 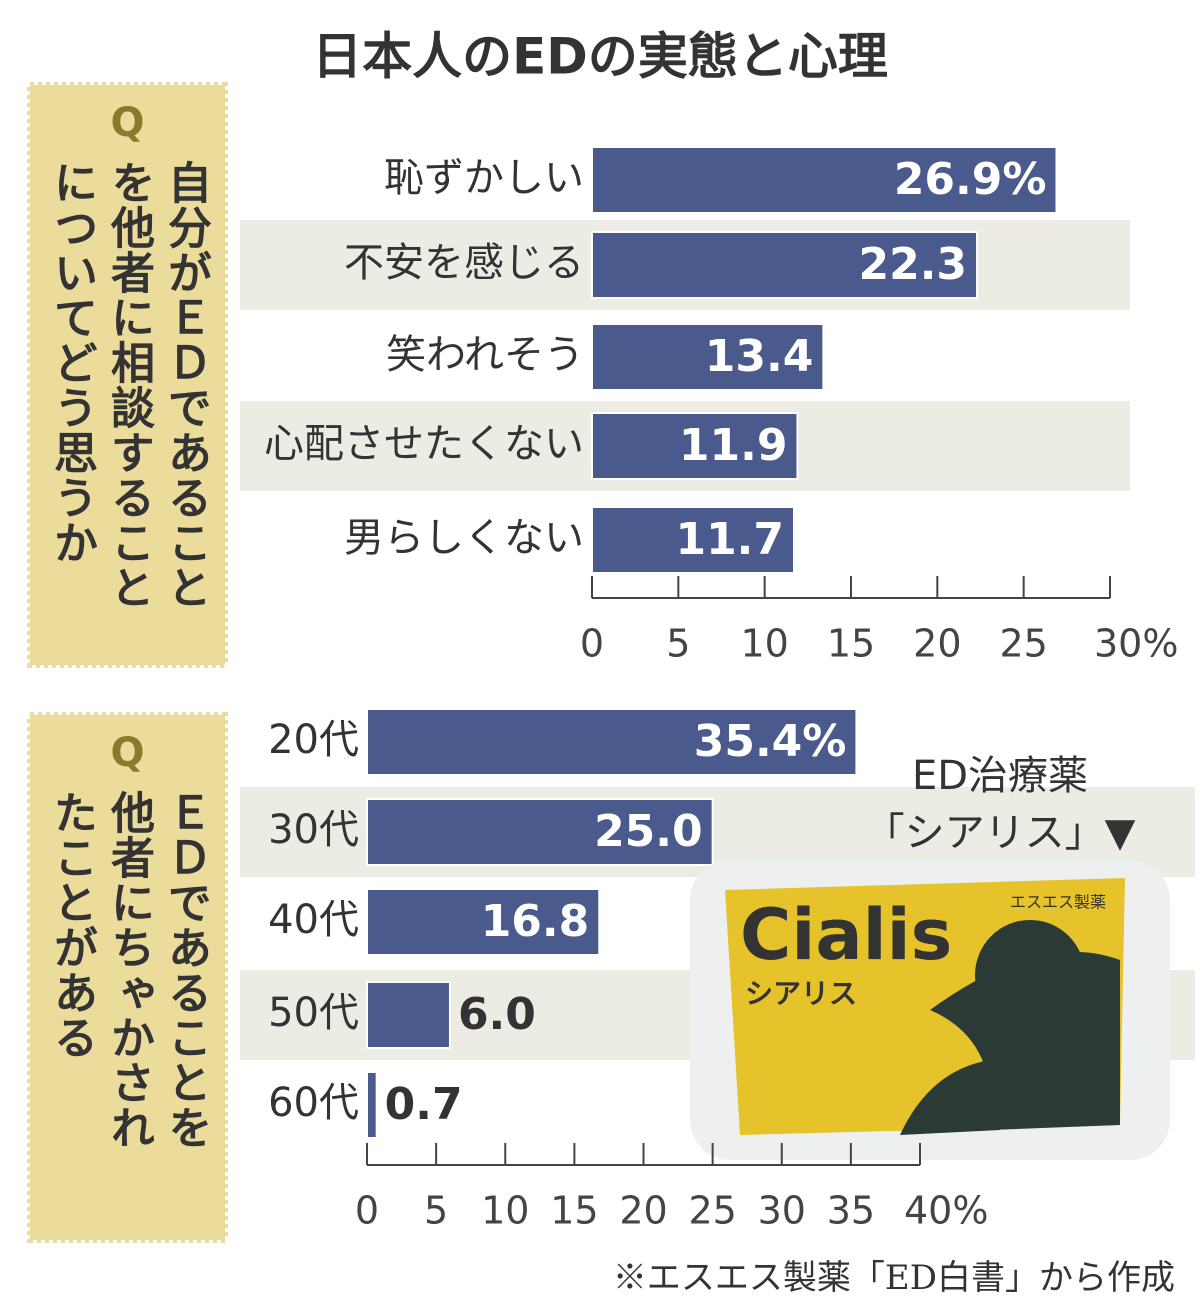 I want to click on category-label: 40代, so click(x=313, y=920).